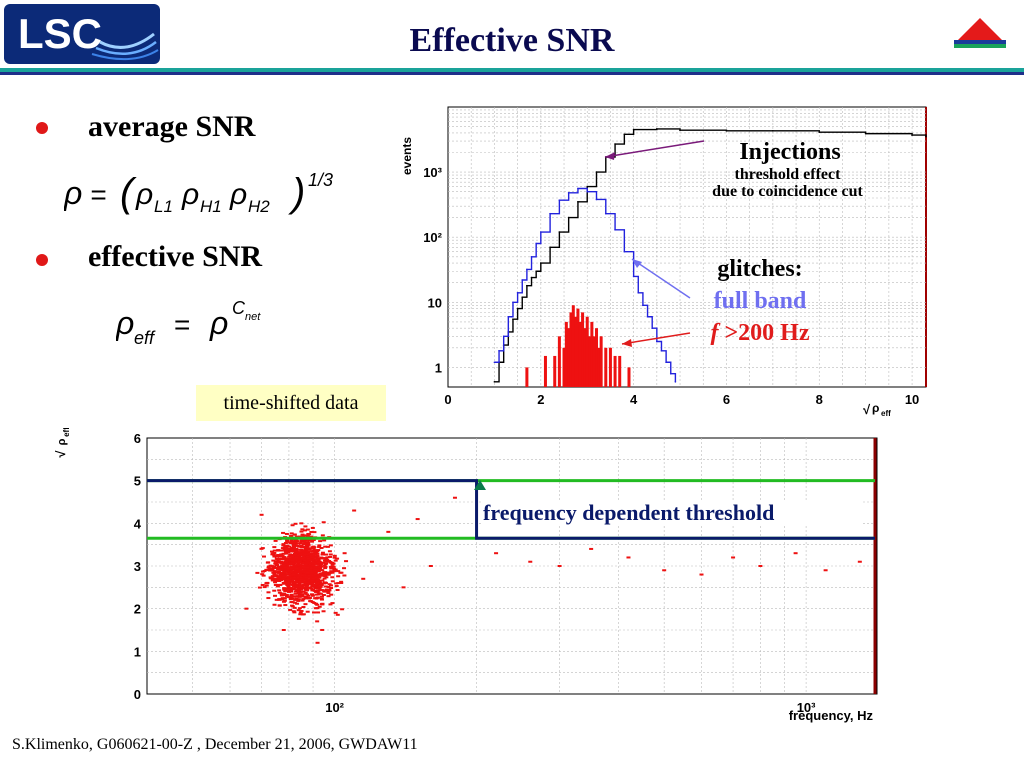 This screenshot has width=1024, height=768. What do you see at coordinates (73, 193) in the screenshot?
I see `svg-text: ρ` at bounding box center [73, 193].